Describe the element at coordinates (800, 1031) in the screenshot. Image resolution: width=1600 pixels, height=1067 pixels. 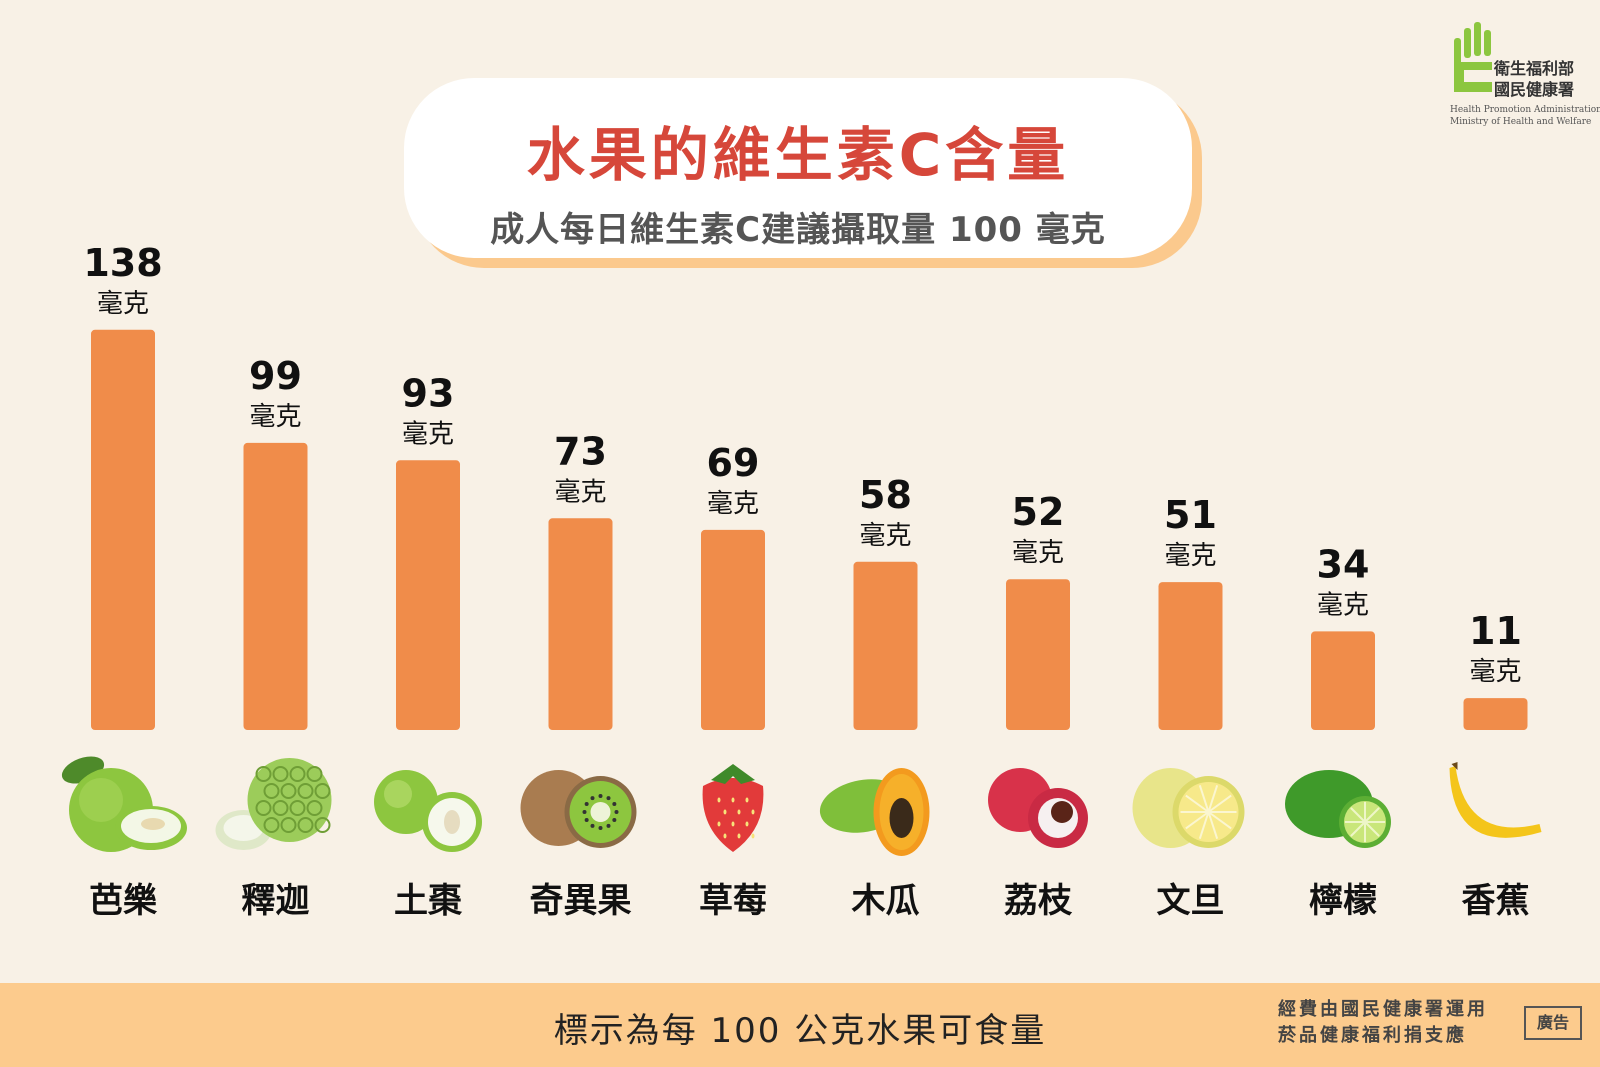
I see `footer-note: 標示為每 100 公克水果可食量` at that location.